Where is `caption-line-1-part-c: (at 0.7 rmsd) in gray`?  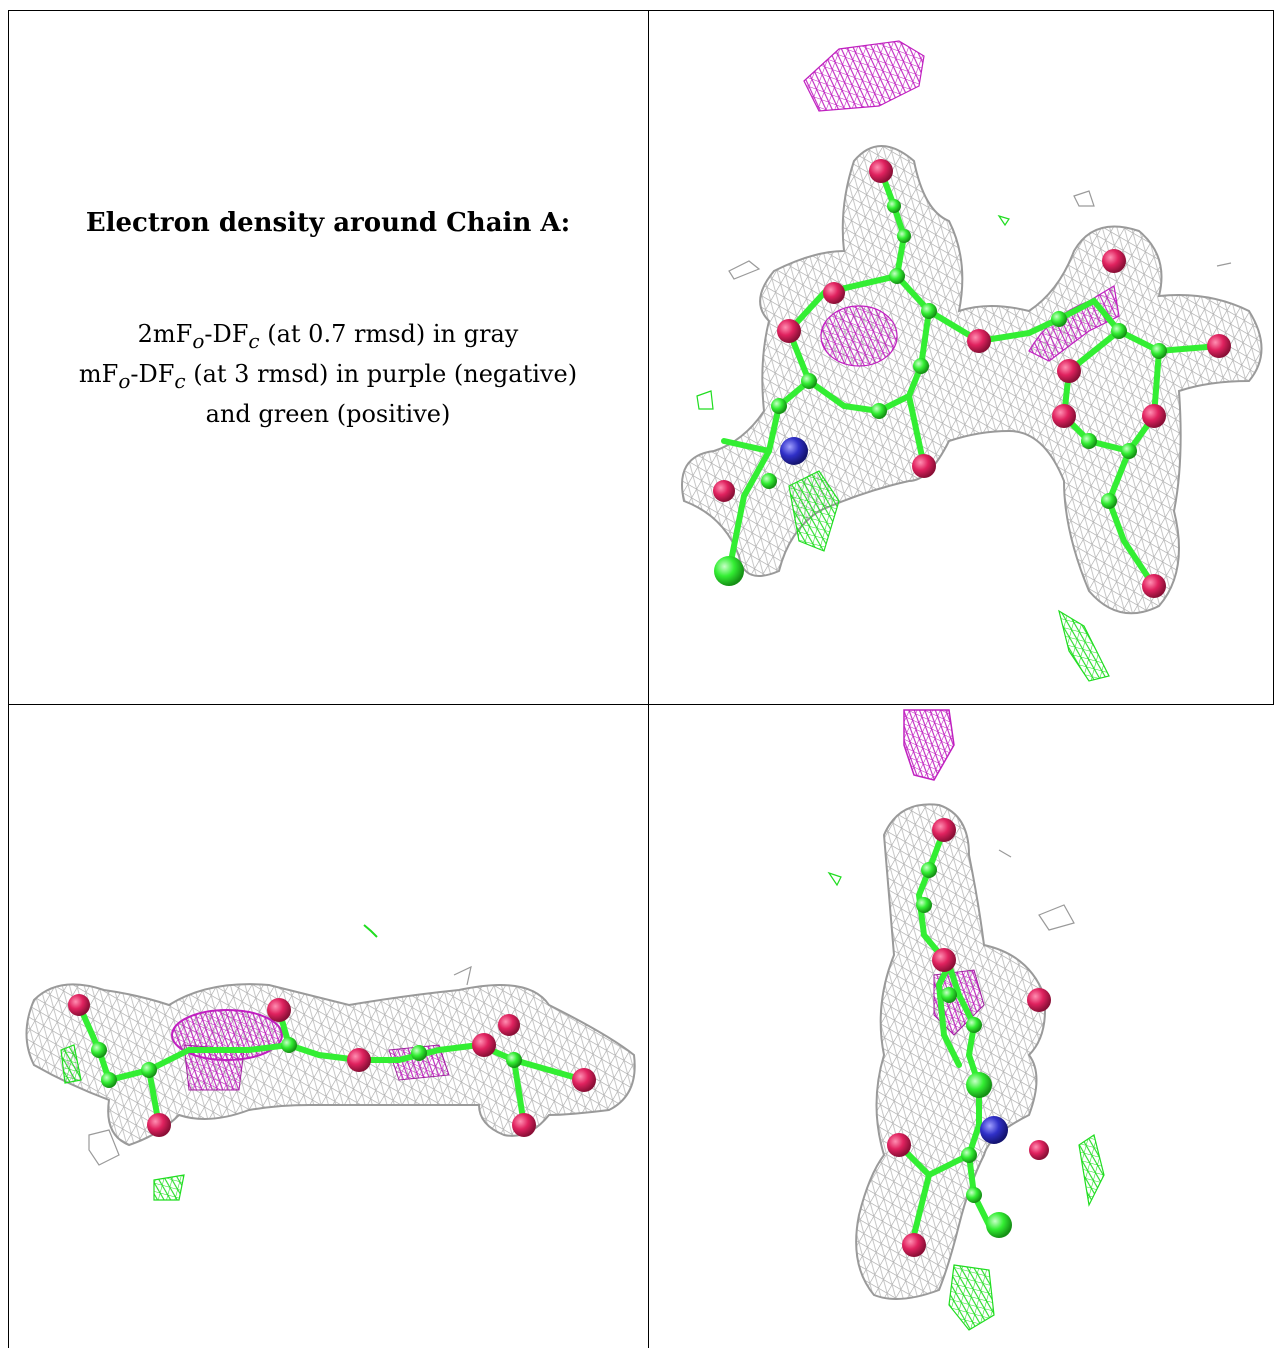
caption-line-1-part-c: (at 0.7 rmsd) in gray is located at coordinates (389, 334).